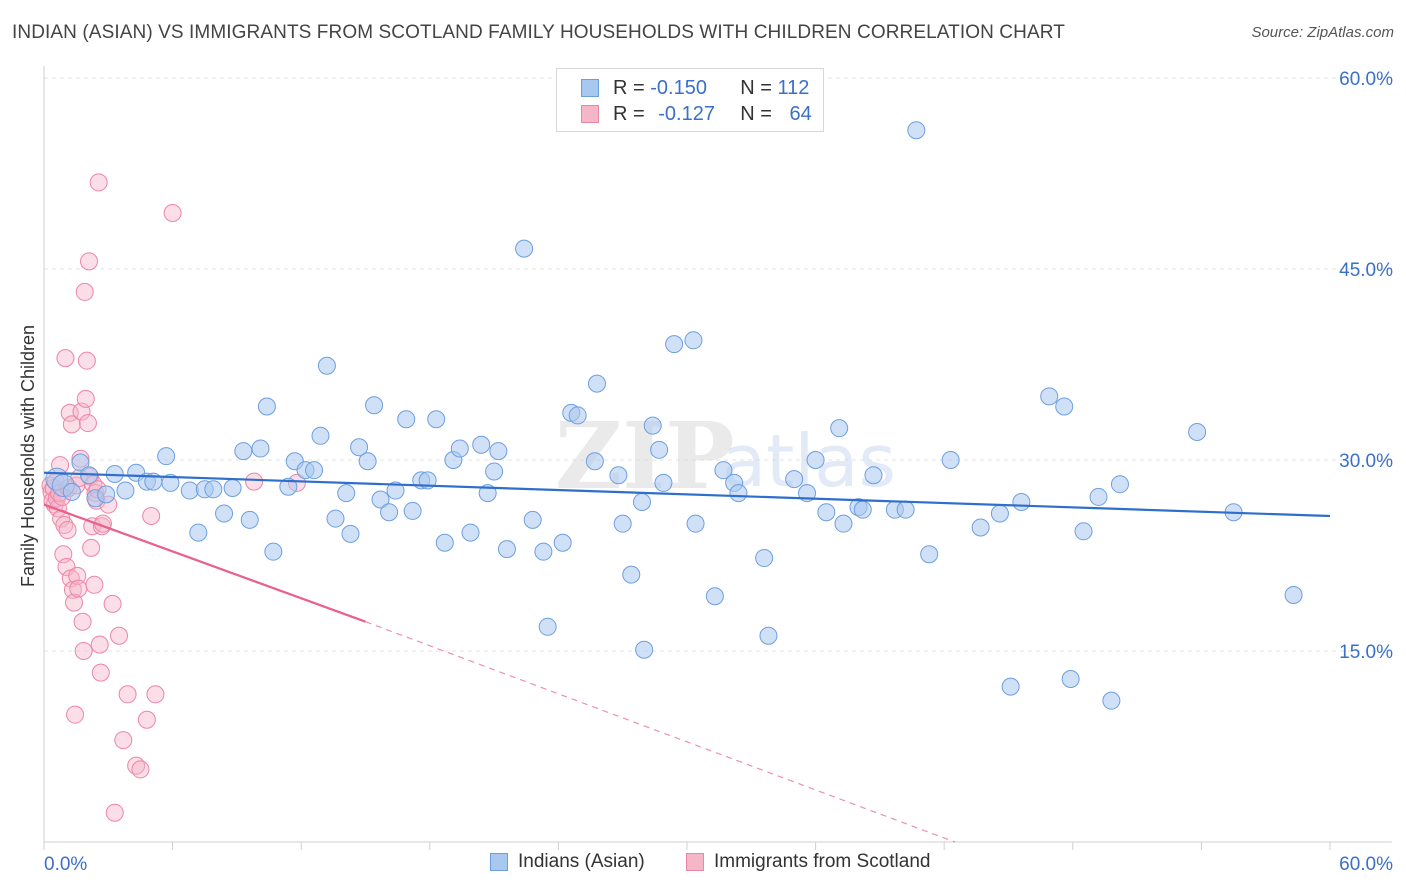 Image resolution: width=1406 pixels, height=892 pixels. I want to click on legend-label-indians: Indians (Asian), so click(581, 861).